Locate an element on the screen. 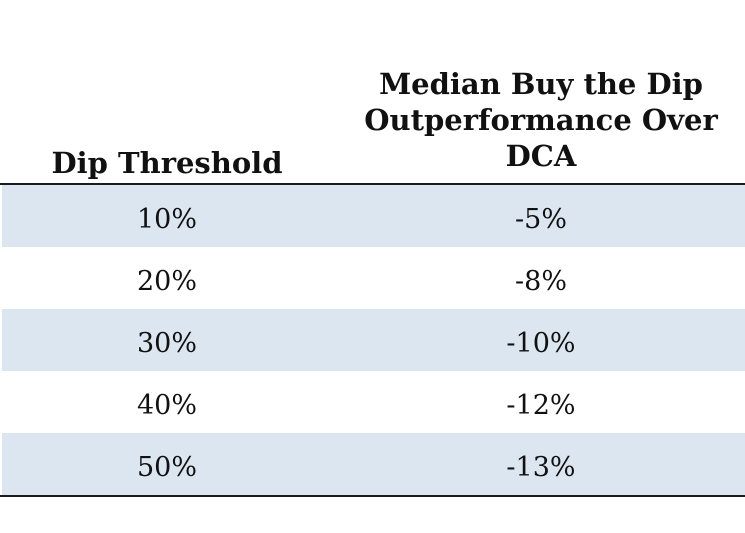 This screenshot has width=745, height=533. header-line: Median Buy the Dip is located at coordinates (541, 84).